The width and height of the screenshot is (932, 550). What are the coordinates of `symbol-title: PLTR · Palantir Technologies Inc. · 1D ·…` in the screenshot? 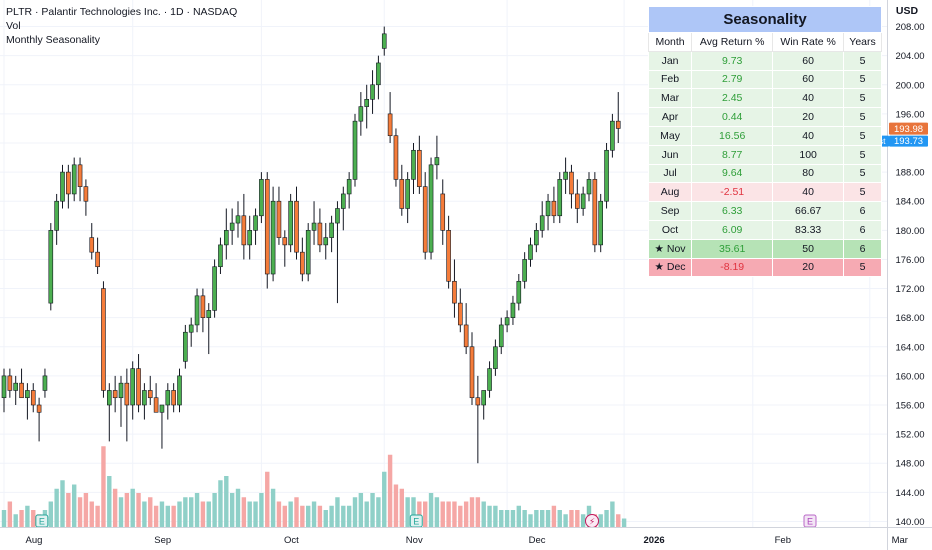 It's located at (122, 12).